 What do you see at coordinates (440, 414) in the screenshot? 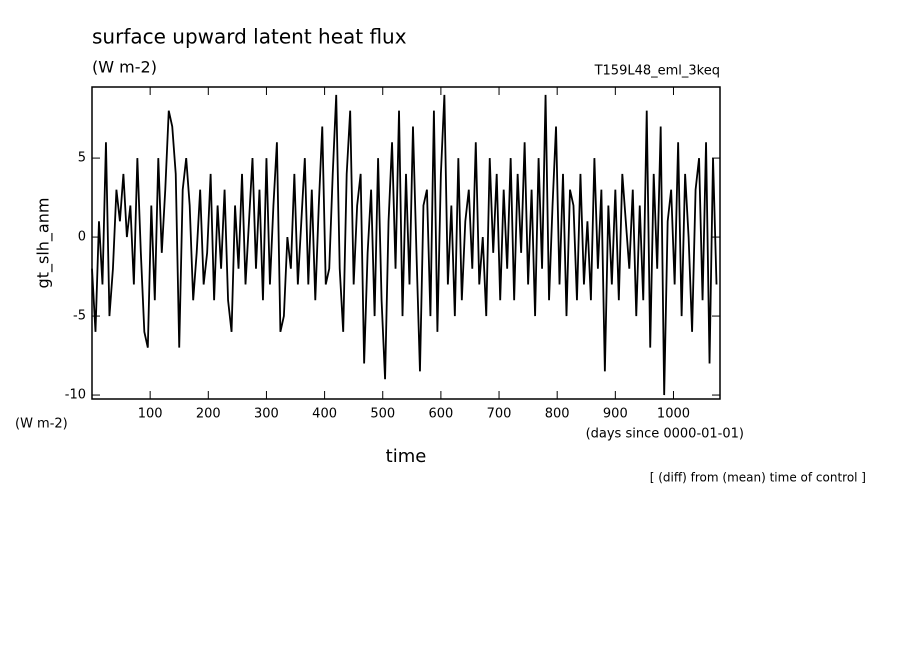
I see `x-tick-label: 600` at bounding box center [440, 414].